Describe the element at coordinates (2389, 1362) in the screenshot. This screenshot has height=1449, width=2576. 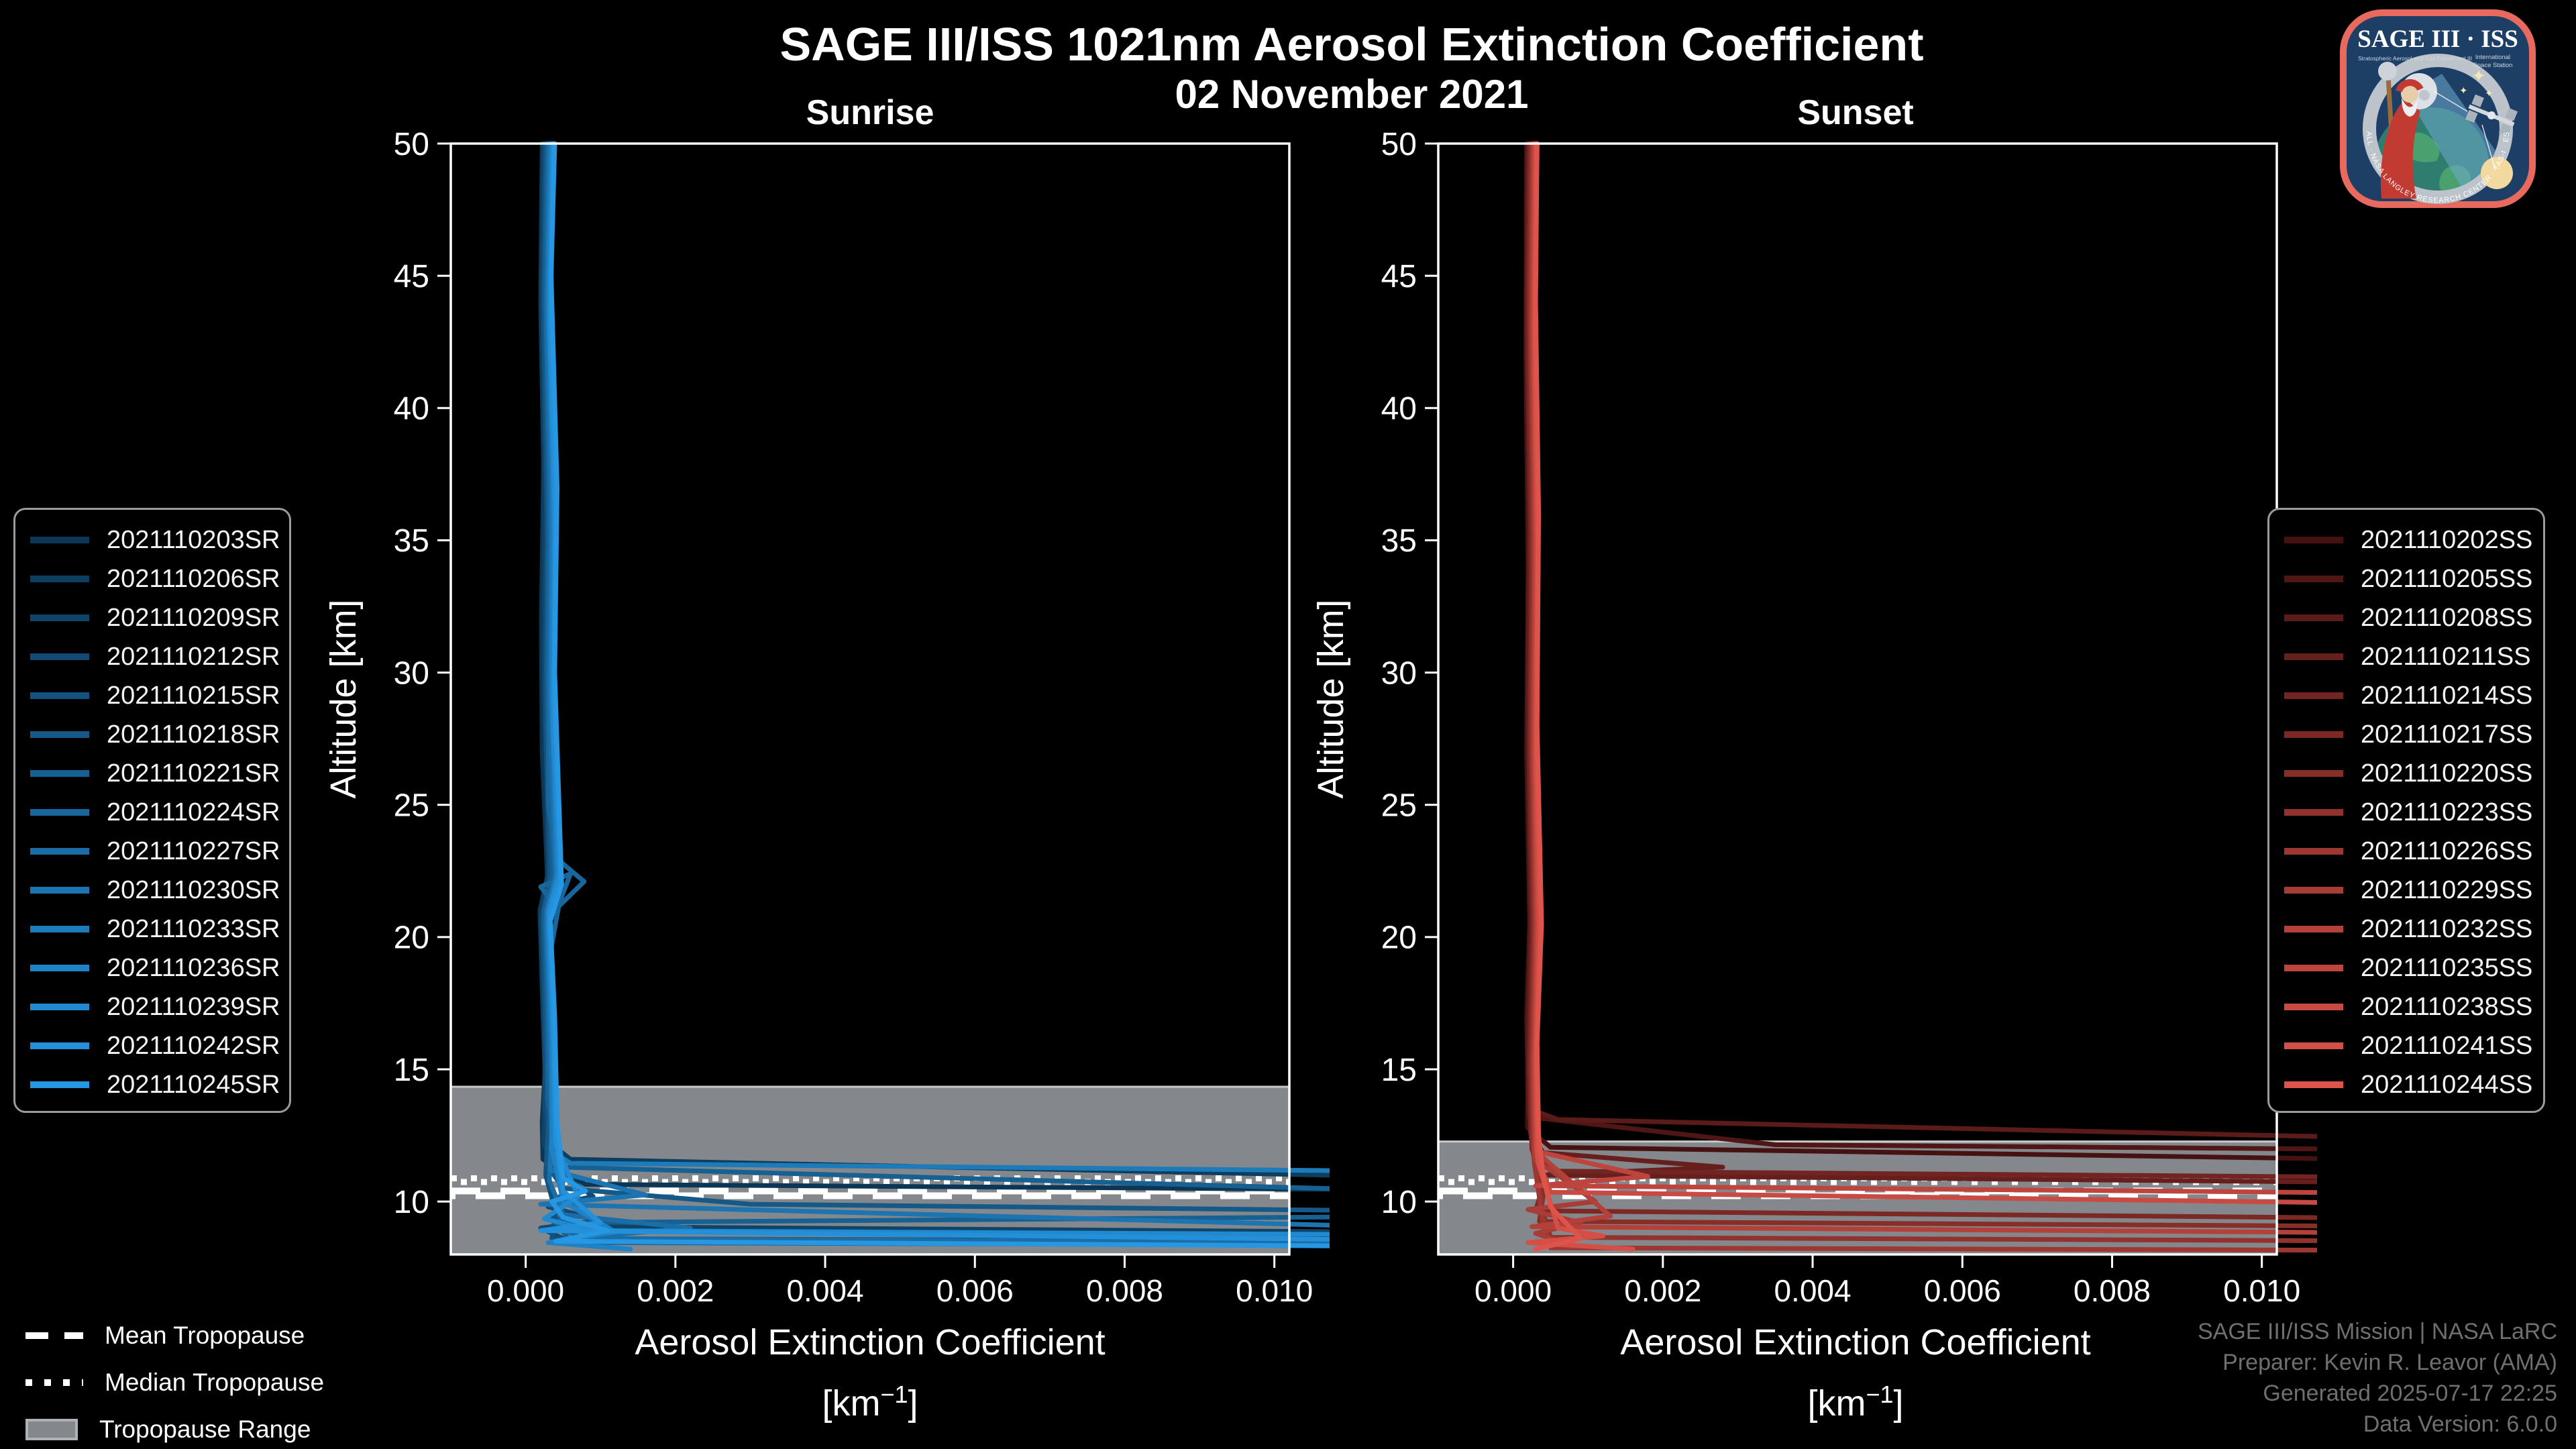
I see `attribution-preparer: Preparer: Kevin R. Leavor (AMA)` at that location.